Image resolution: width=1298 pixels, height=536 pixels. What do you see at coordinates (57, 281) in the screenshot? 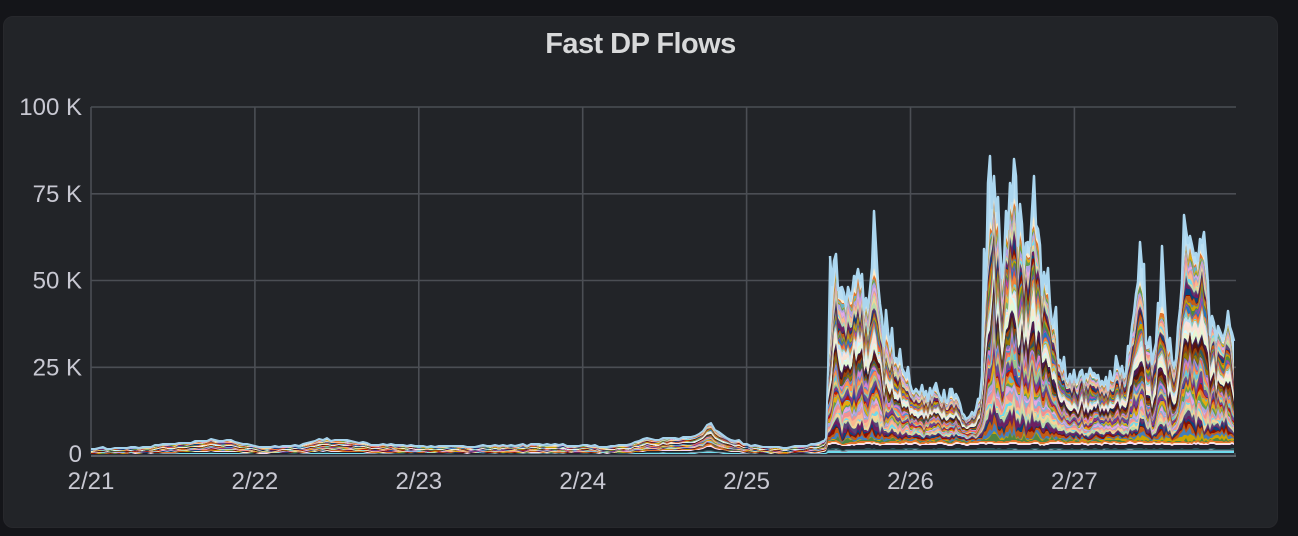
I see `svg-text: 50 K` at bounding box center [57, 281].